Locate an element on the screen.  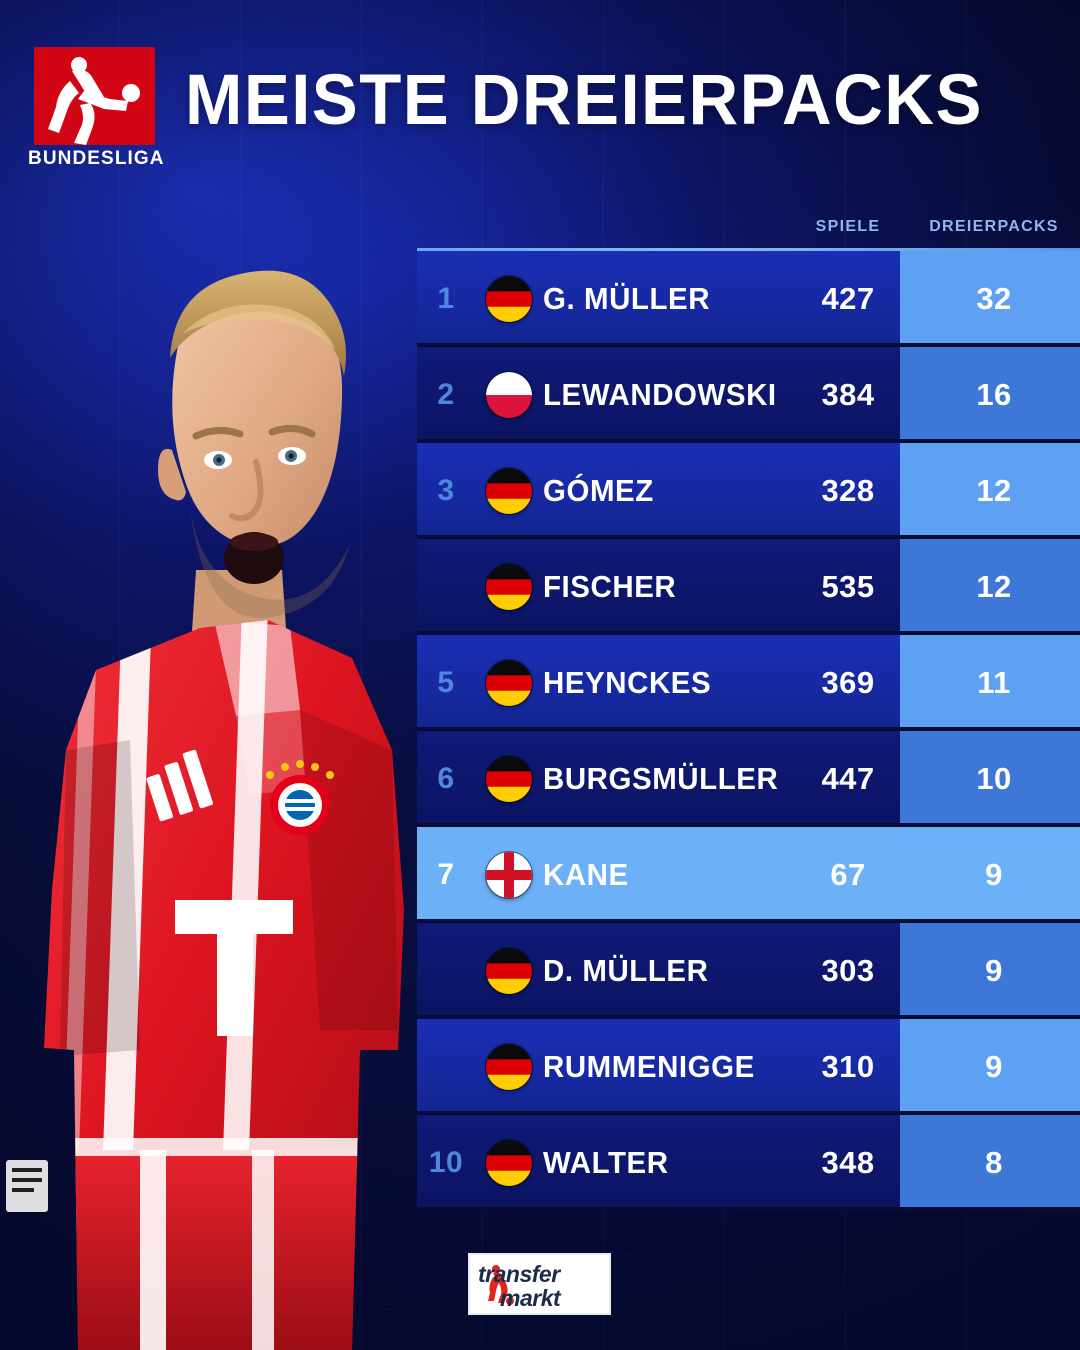
table-row: 2 LEWANDOWSKI 384 16 is located at coordinates (748, 395).